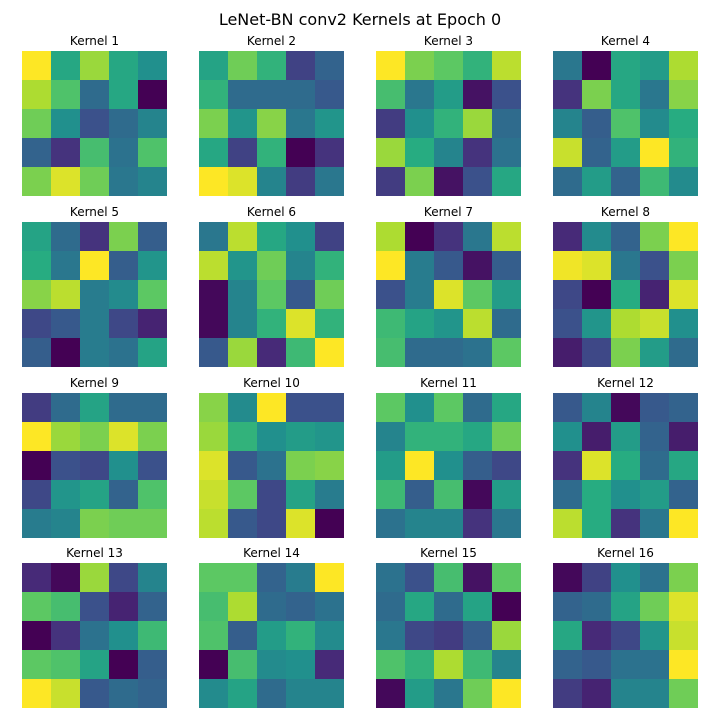 The image size is (720, 720). Describe the element at coordinates (448, 41) in the screenshot. I see `kernel-title: Kernel 3` at that location.